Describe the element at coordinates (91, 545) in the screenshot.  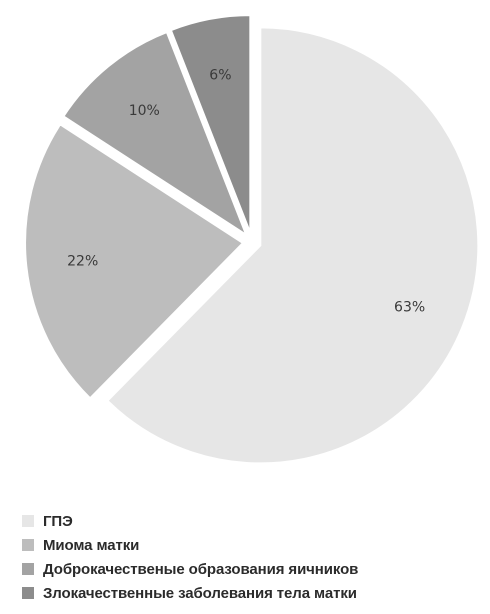
I see `legend-label-2: Миома матки` at that location.